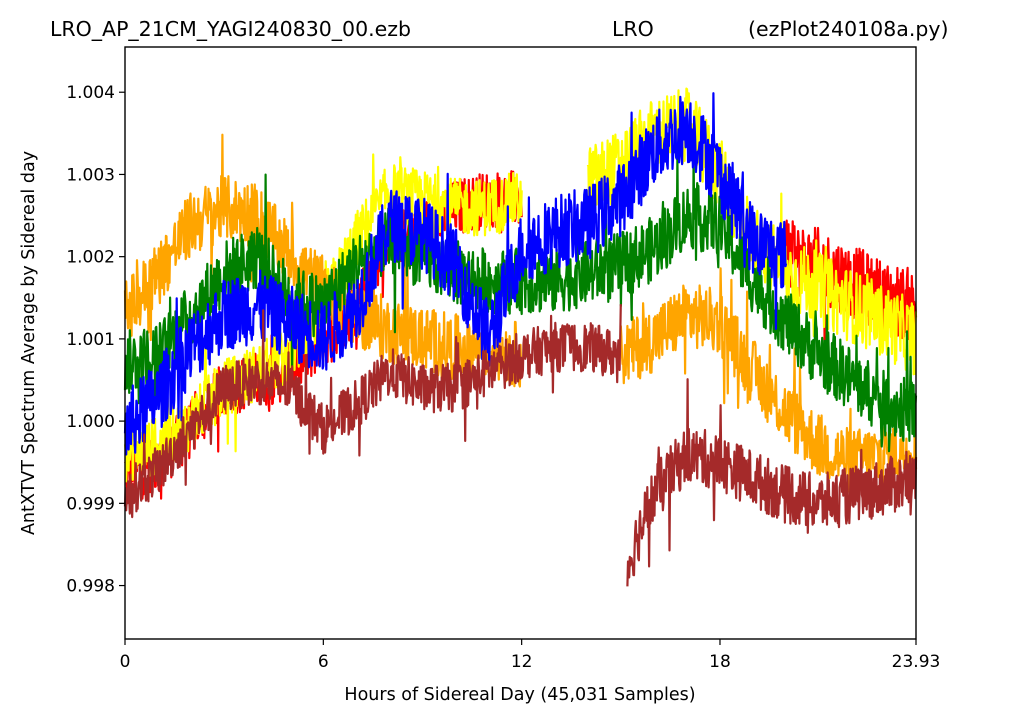 The height and width of the screenshot is (723, 1024). Describe the element at coordinates (90, 340) in the screenshot. I see `y-tick-label: 1.001` at that location.